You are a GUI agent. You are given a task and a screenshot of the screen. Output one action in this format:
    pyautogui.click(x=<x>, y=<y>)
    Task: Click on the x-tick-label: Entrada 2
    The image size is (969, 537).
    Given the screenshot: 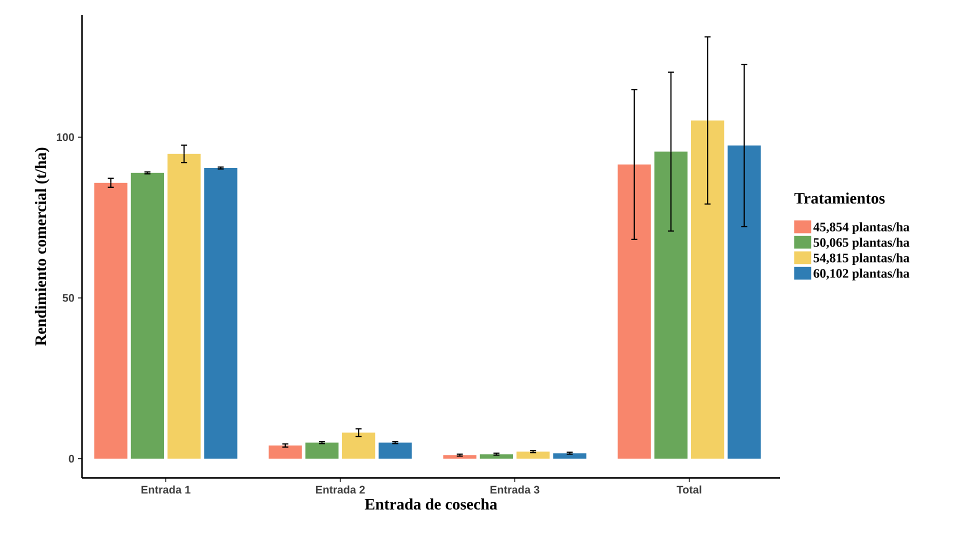 What is the action you would take?
    pyautogui.click(x=340, y=490)
    